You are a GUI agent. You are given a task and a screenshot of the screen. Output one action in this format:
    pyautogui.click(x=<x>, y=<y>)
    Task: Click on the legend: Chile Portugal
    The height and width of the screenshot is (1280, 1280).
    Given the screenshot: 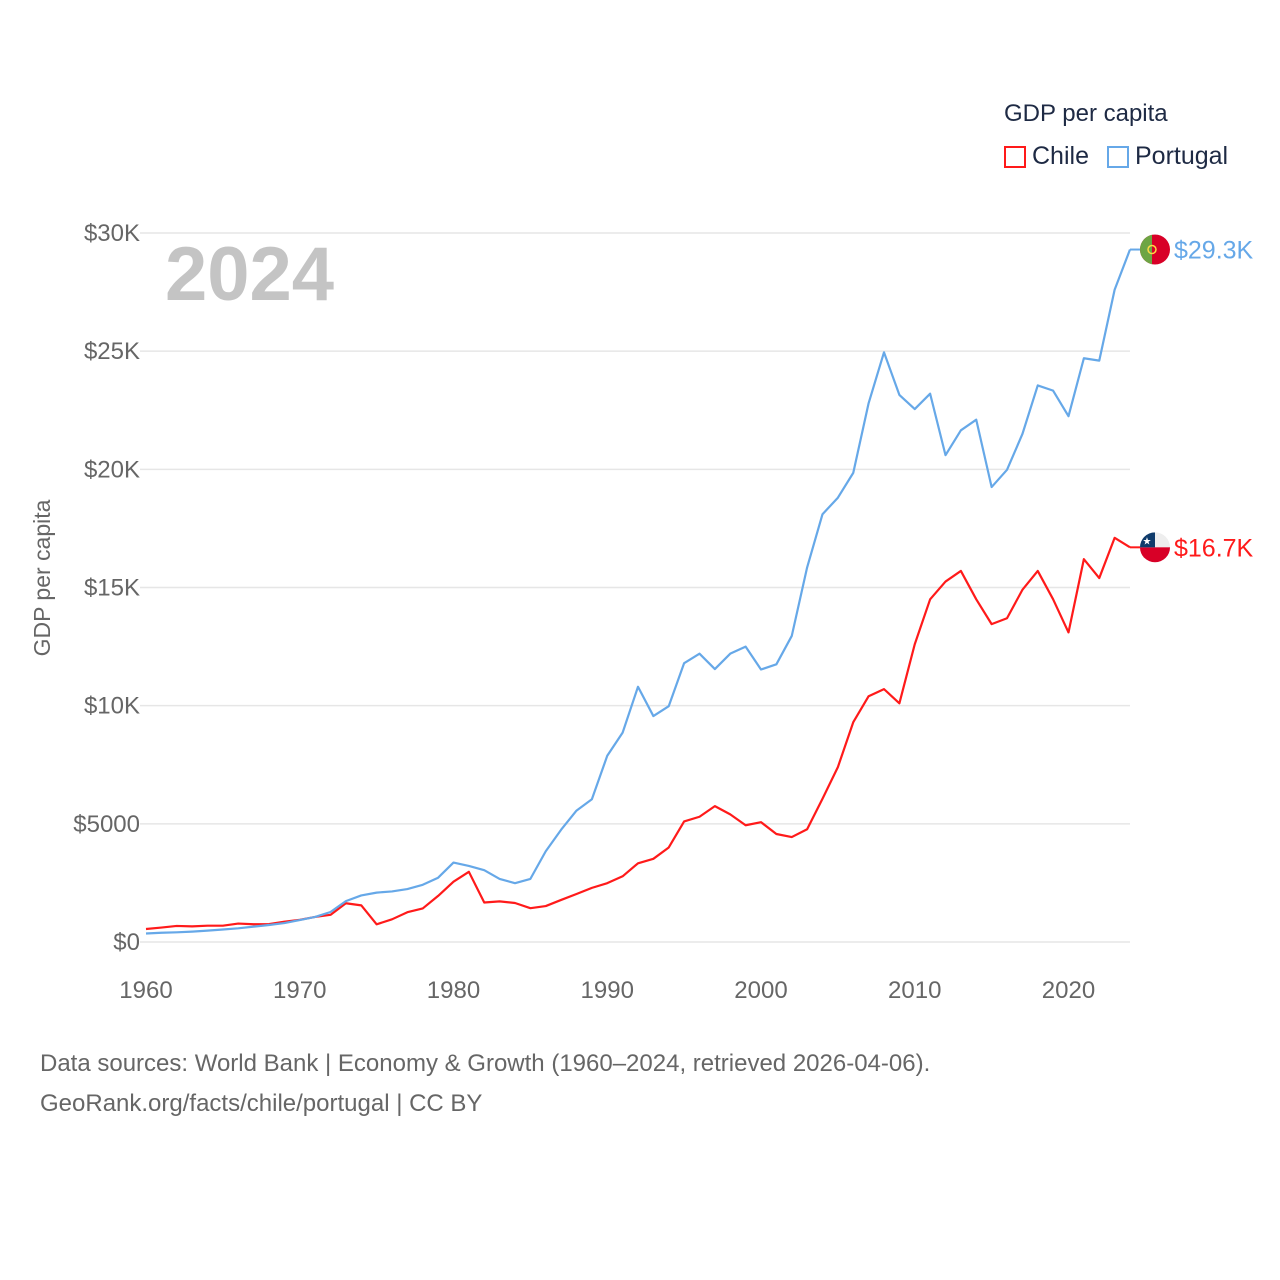 What is the action you would take?
    pyautogui.click(x=1116, y=156)
    